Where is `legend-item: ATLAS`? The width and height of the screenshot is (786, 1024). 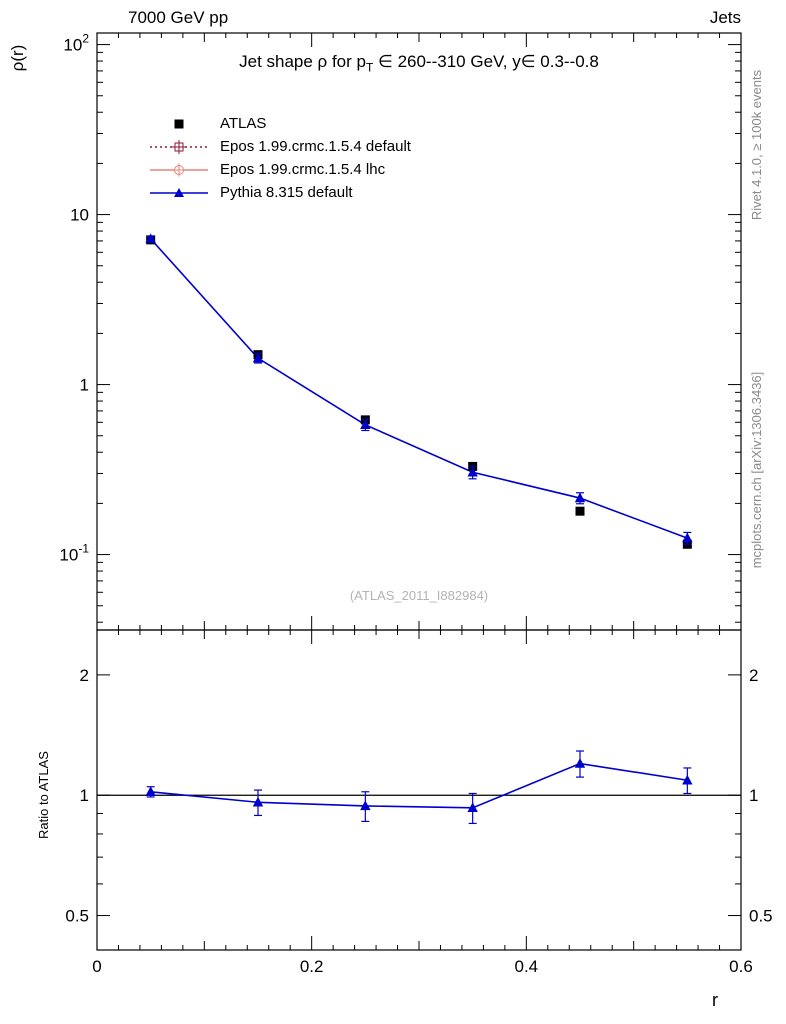
legend-item: ATLAS is located at coordinates (278, 123).